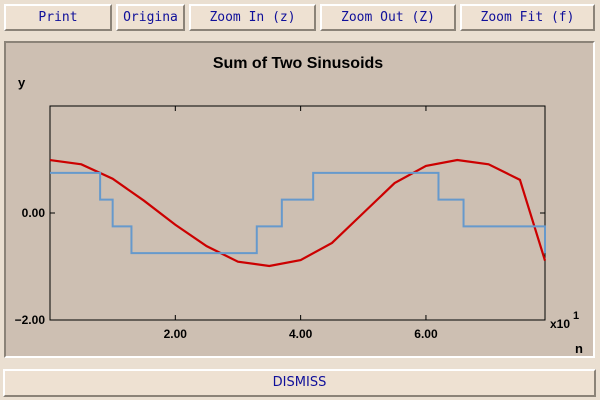 Image resolution: width=600 pixels, height=400 pixels. Describe the element at coordinates (560, 324) in the screenshot. I see `x-multiplier-label: x10` at that location.